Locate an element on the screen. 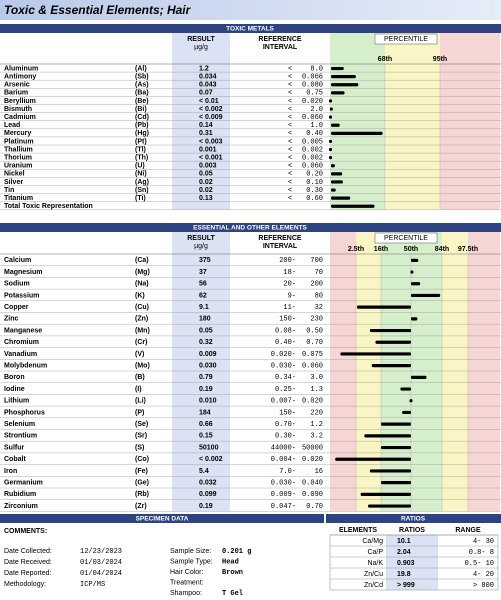 The height and width of the screenshot is (600, 501). reference-low: 150- is located at coordinates (287, 413).